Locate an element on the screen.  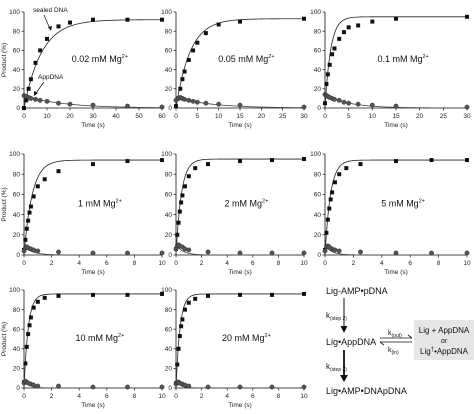
x-tick-label: 4 is located at coordinates (227, 263).